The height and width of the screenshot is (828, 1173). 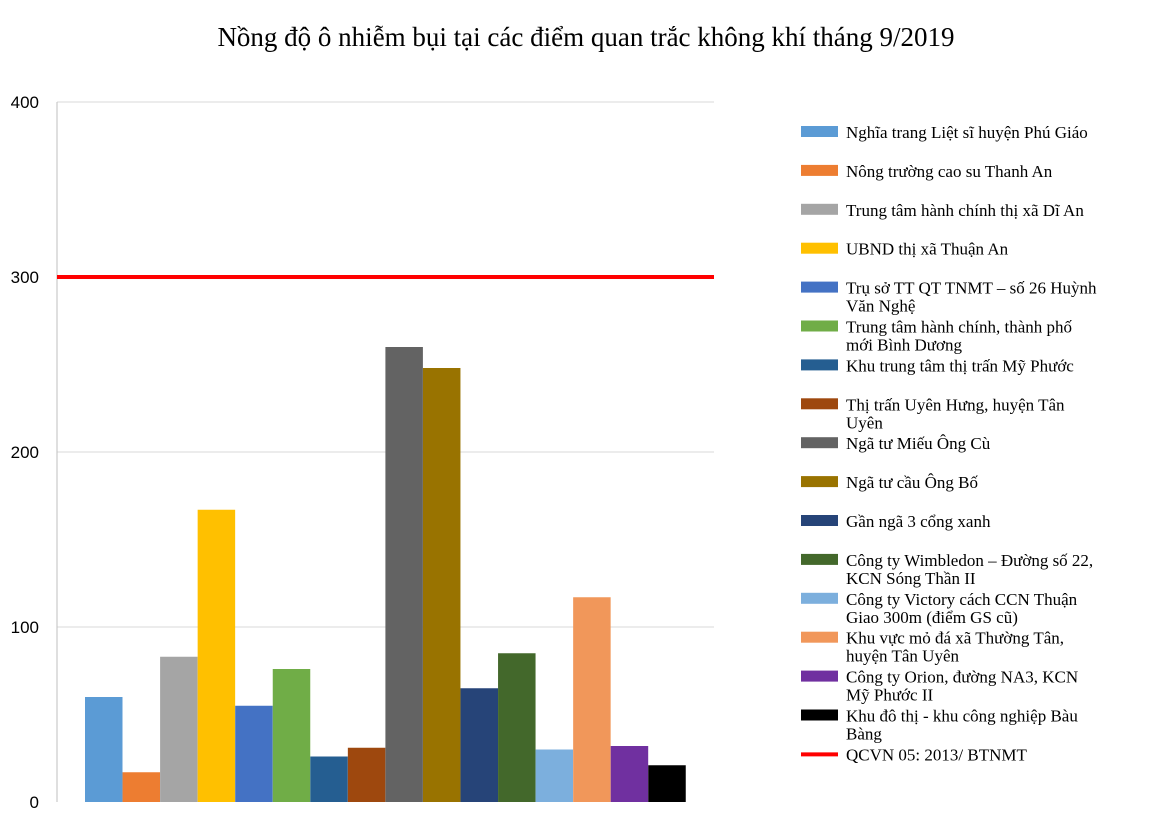 I want to click on y-tick-label: 200, so click(x=25, y=452).